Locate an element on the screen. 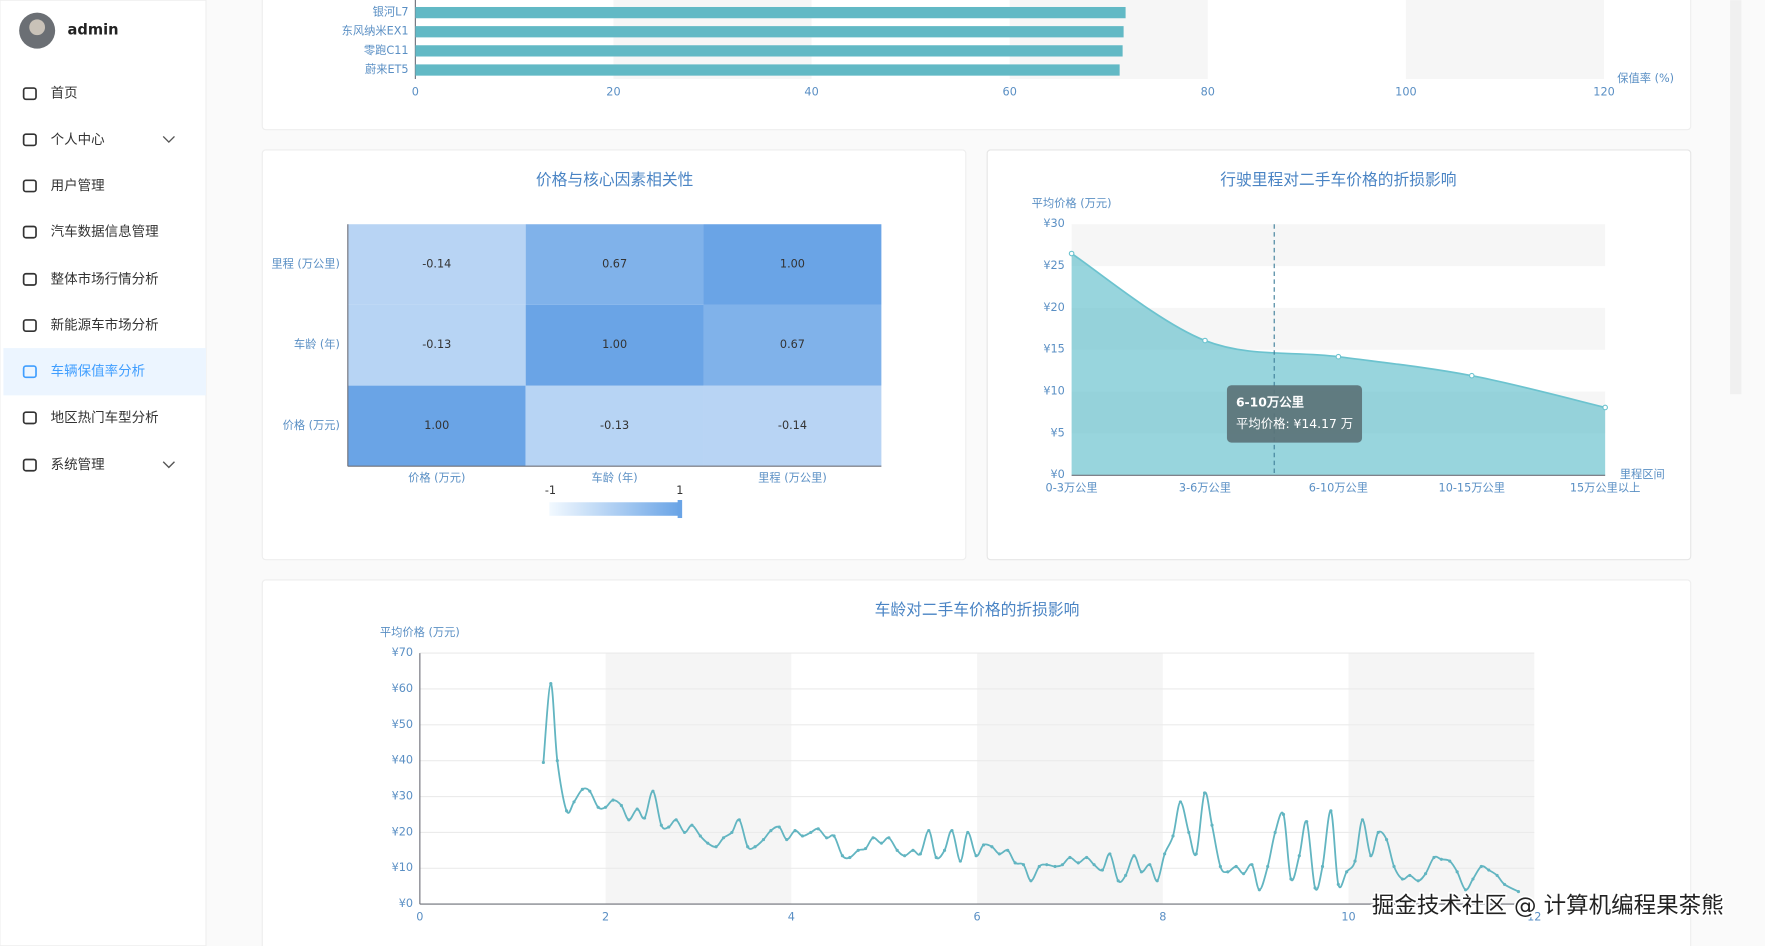  tooltip-text: 平均价格: ¥14.17 万 is located at coordinates (1294, 423).